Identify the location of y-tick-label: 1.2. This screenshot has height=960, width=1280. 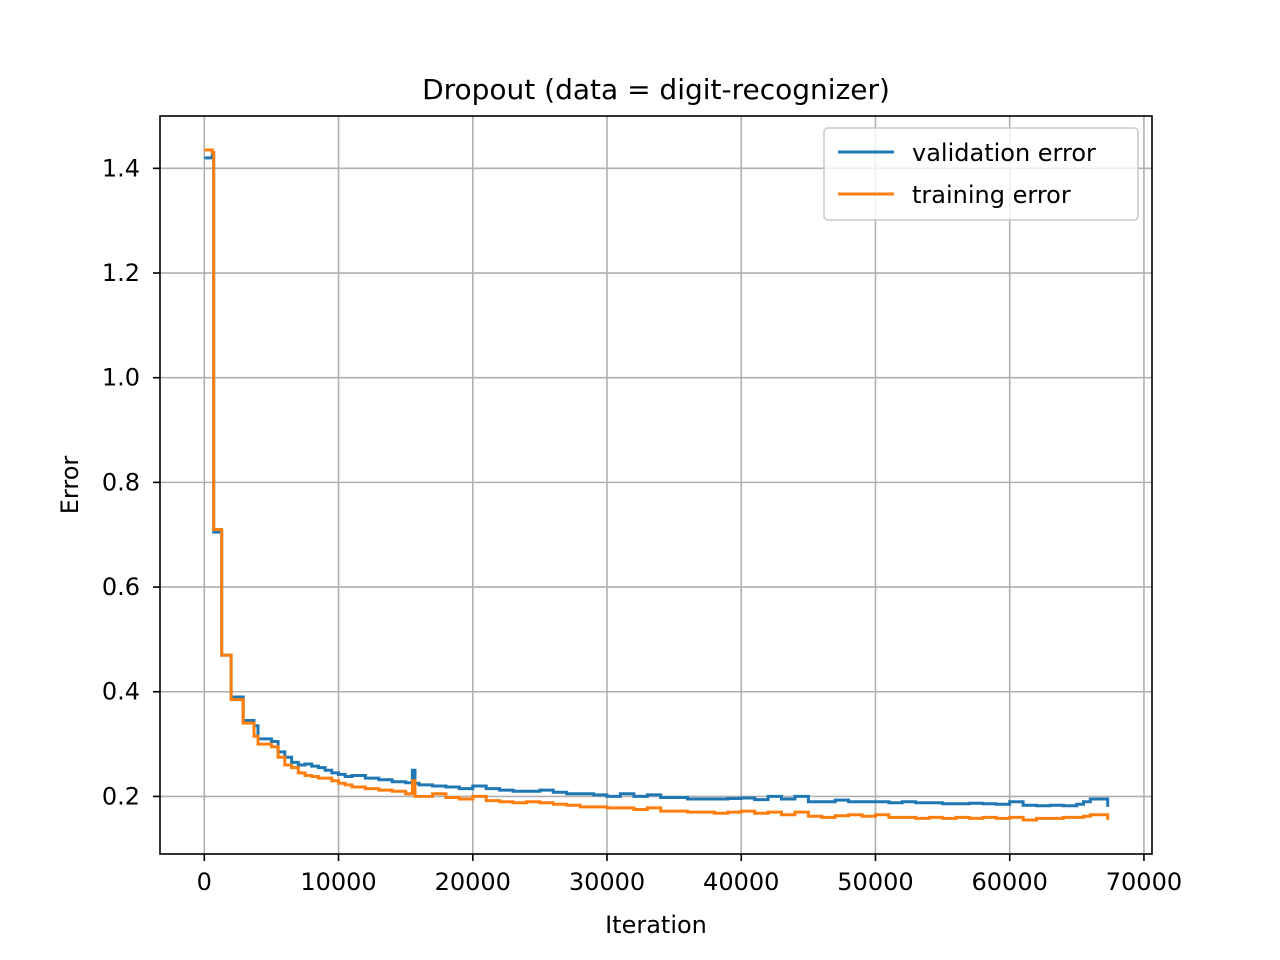
(121, 273).